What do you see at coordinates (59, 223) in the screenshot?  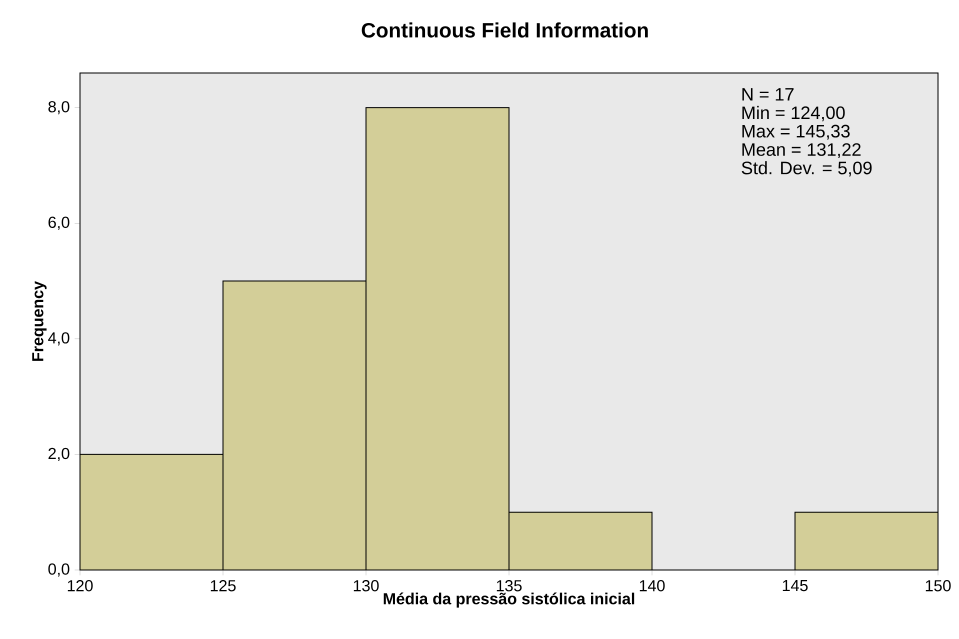 I see `y-tick-label: 6,0` at bounding box center [59, 223].